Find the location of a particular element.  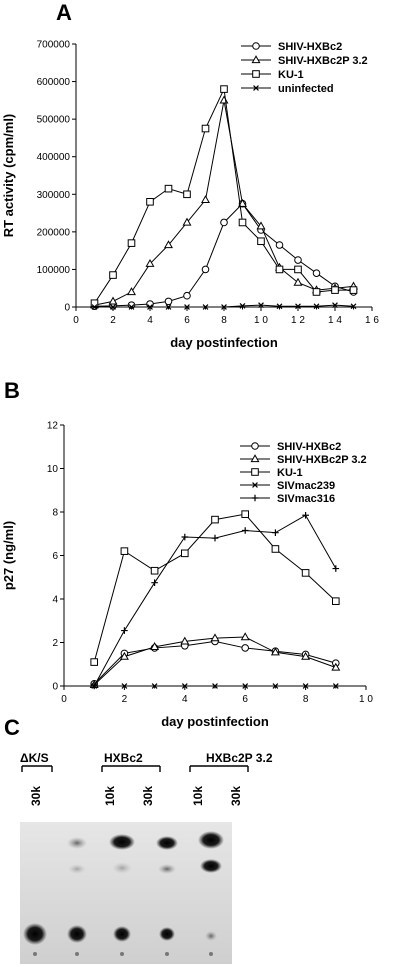

gel-bracket-delta-ks is located at coordinates (37, 768).